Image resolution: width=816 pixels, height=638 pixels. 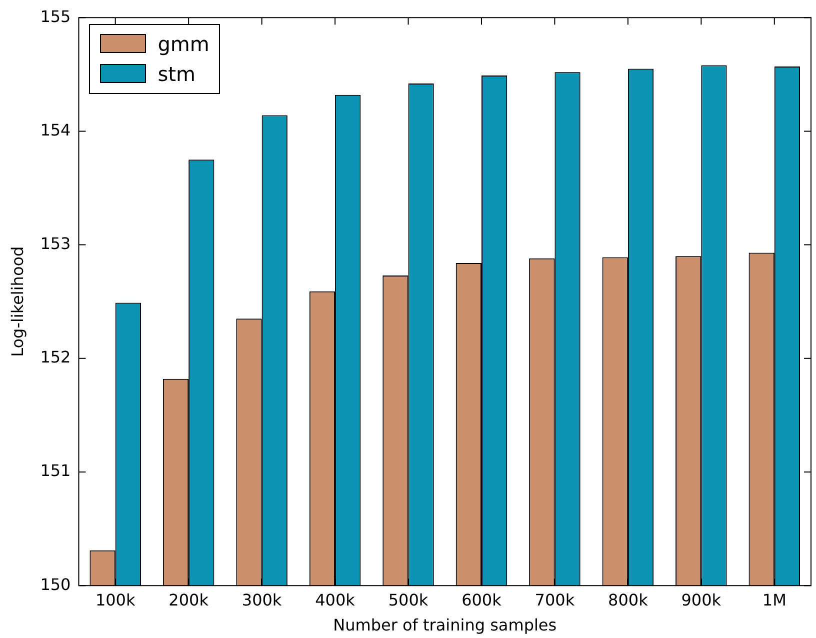 What do you see at coordinates (55, 357) in the screenshot?
I see `y-tick-label: 152` at bounding box center [55, 357].